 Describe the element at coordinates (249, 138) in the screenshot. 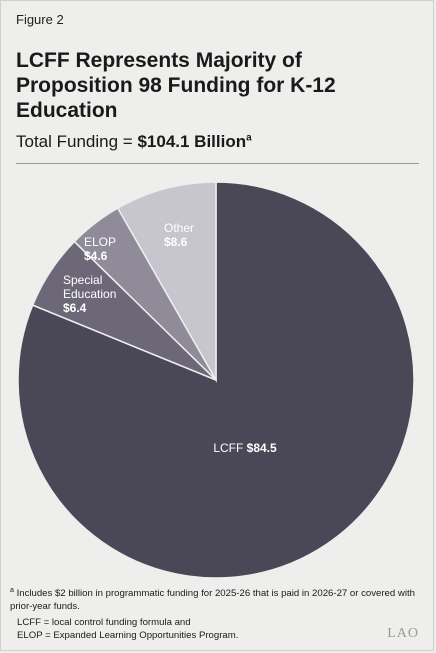

I see `subtitle-footnote-marker: a` at that location.